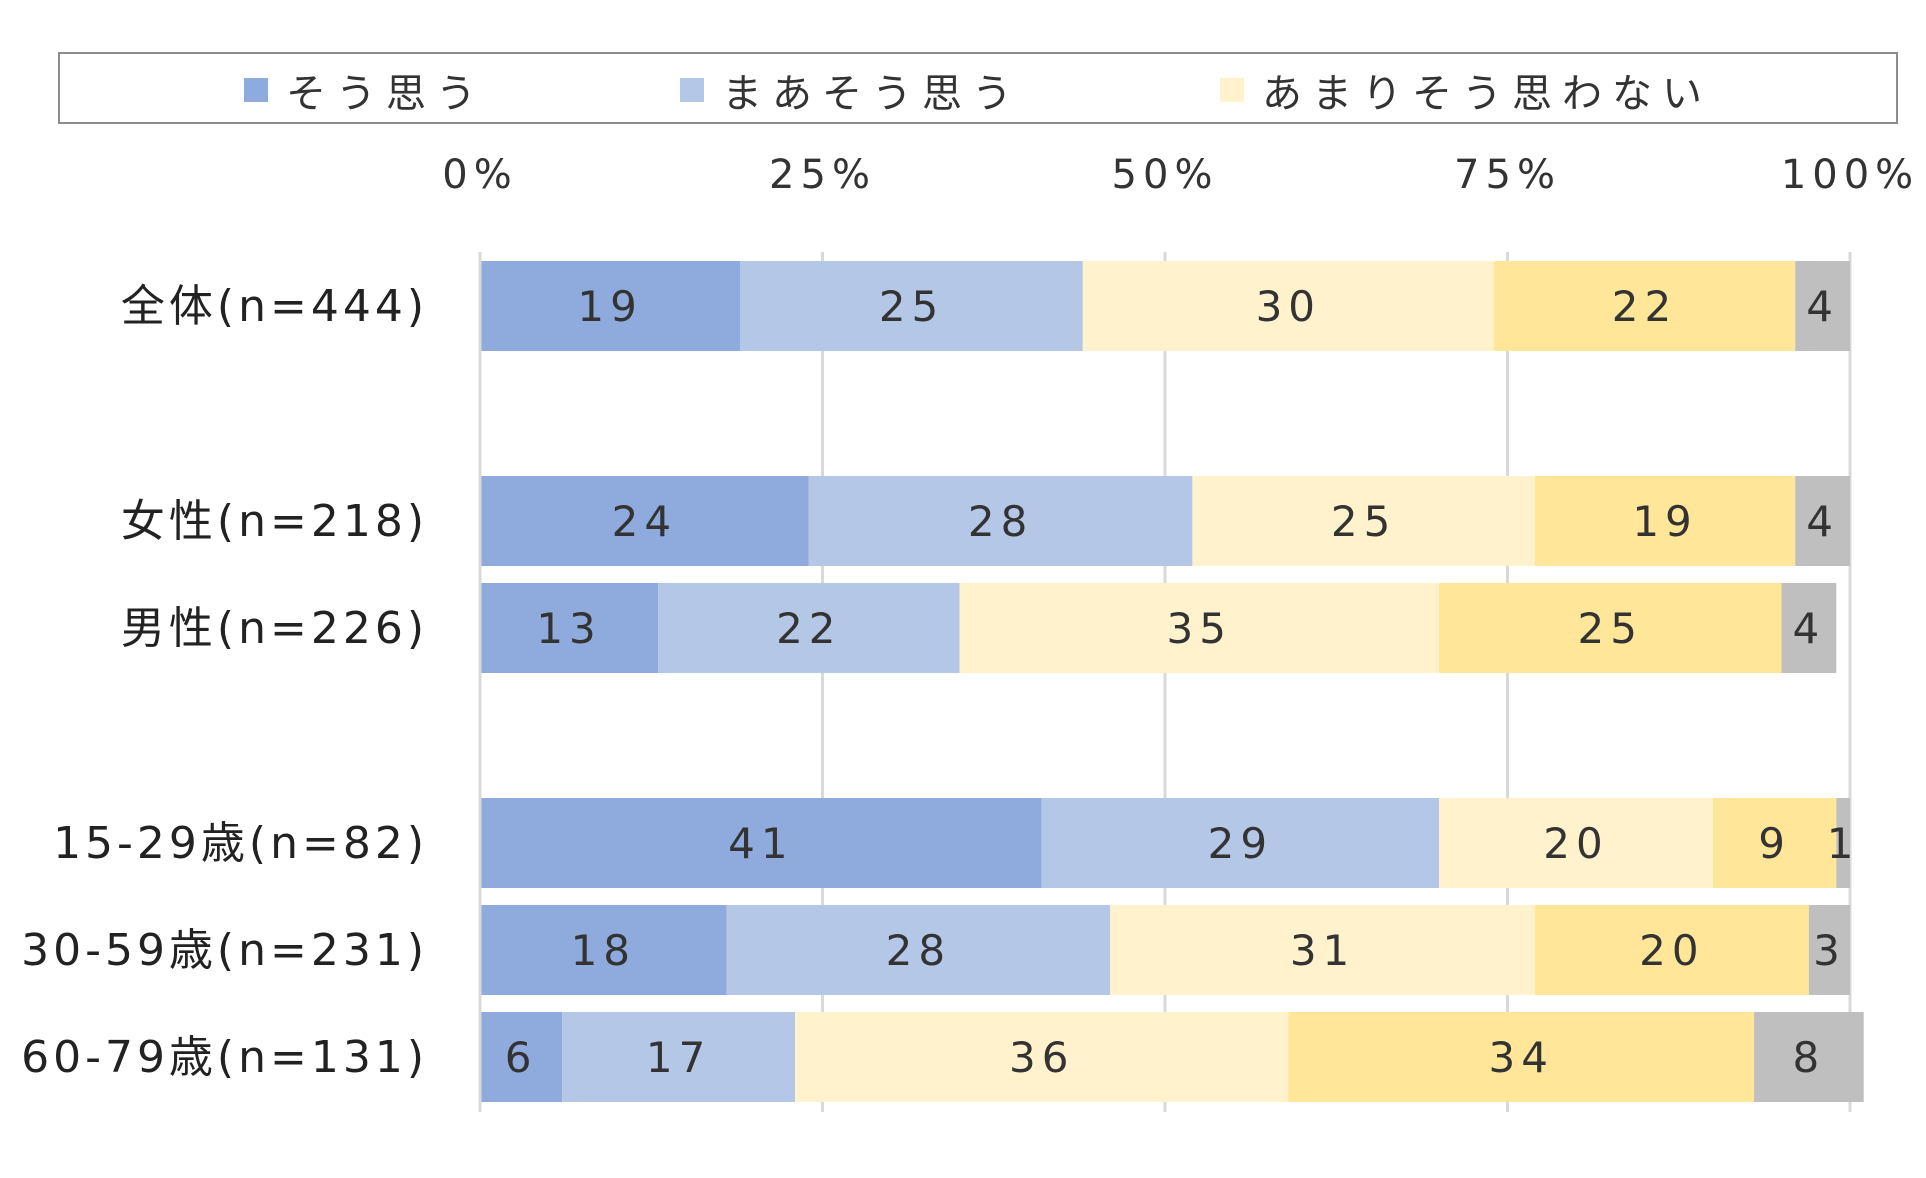 The height and width of the screenshot is (1178, 1926). What do you see at coordinates (1232, 90) in the screenshot?
I see `legend-swatch-amari-sou-omowanai` at bounding box center [1232, 90].